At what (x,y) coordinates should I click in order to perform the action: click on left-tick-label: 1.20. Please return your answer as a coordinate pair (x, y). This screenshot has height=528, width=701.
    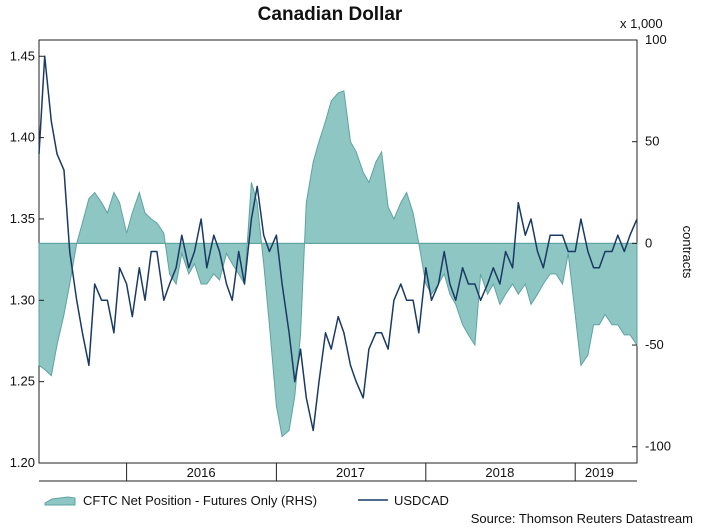
    Looking at the image, I should click on (22, 462).